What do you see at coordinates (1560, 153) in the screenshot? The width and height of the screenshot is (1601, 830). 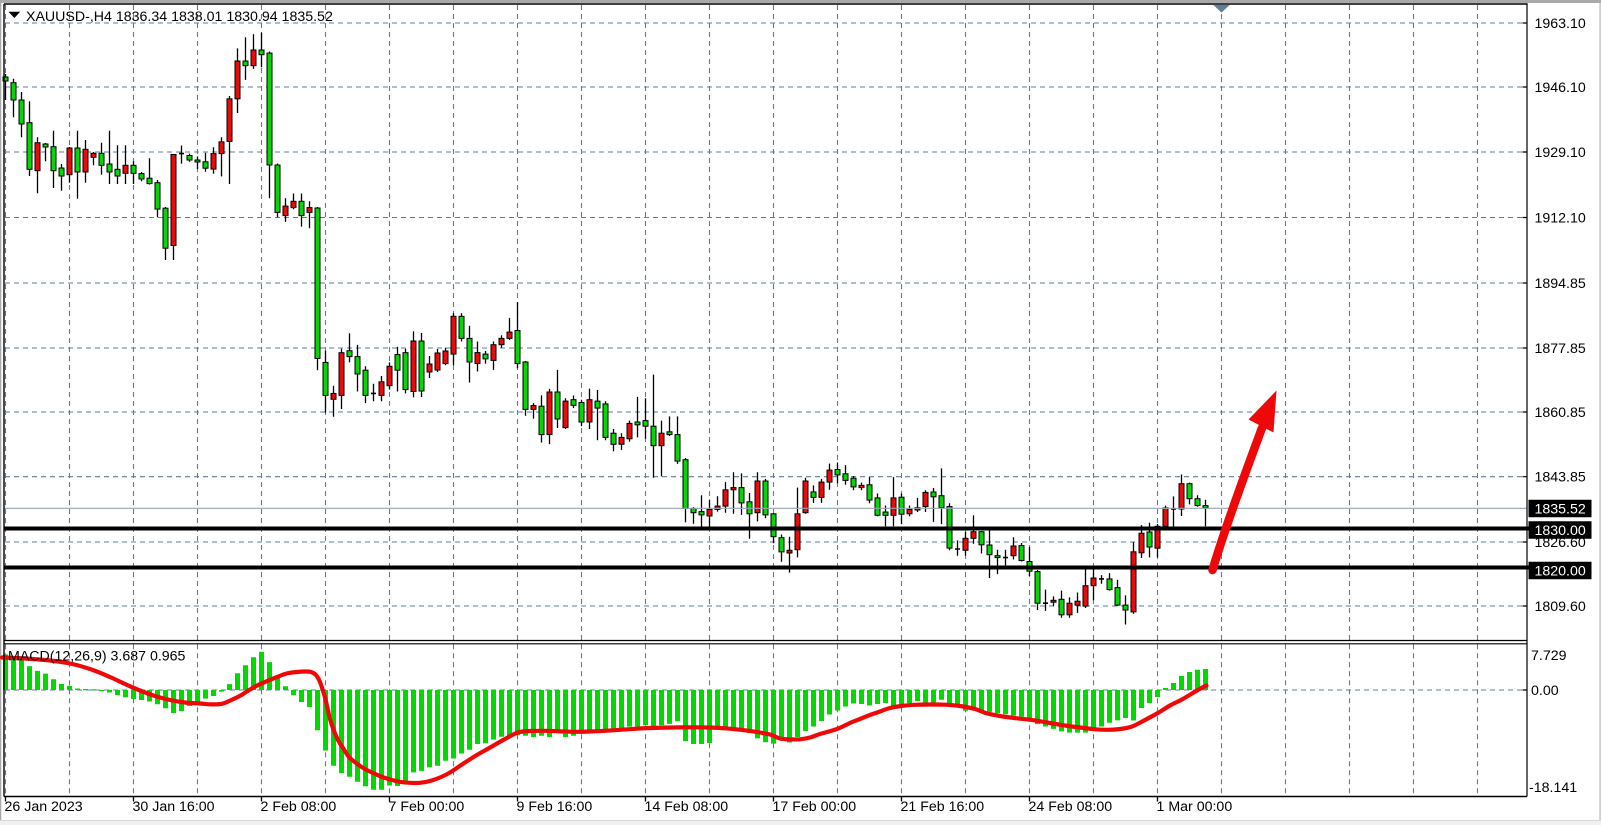 I see `svg-text: 1929.10` at bounding box center [1560, 153].